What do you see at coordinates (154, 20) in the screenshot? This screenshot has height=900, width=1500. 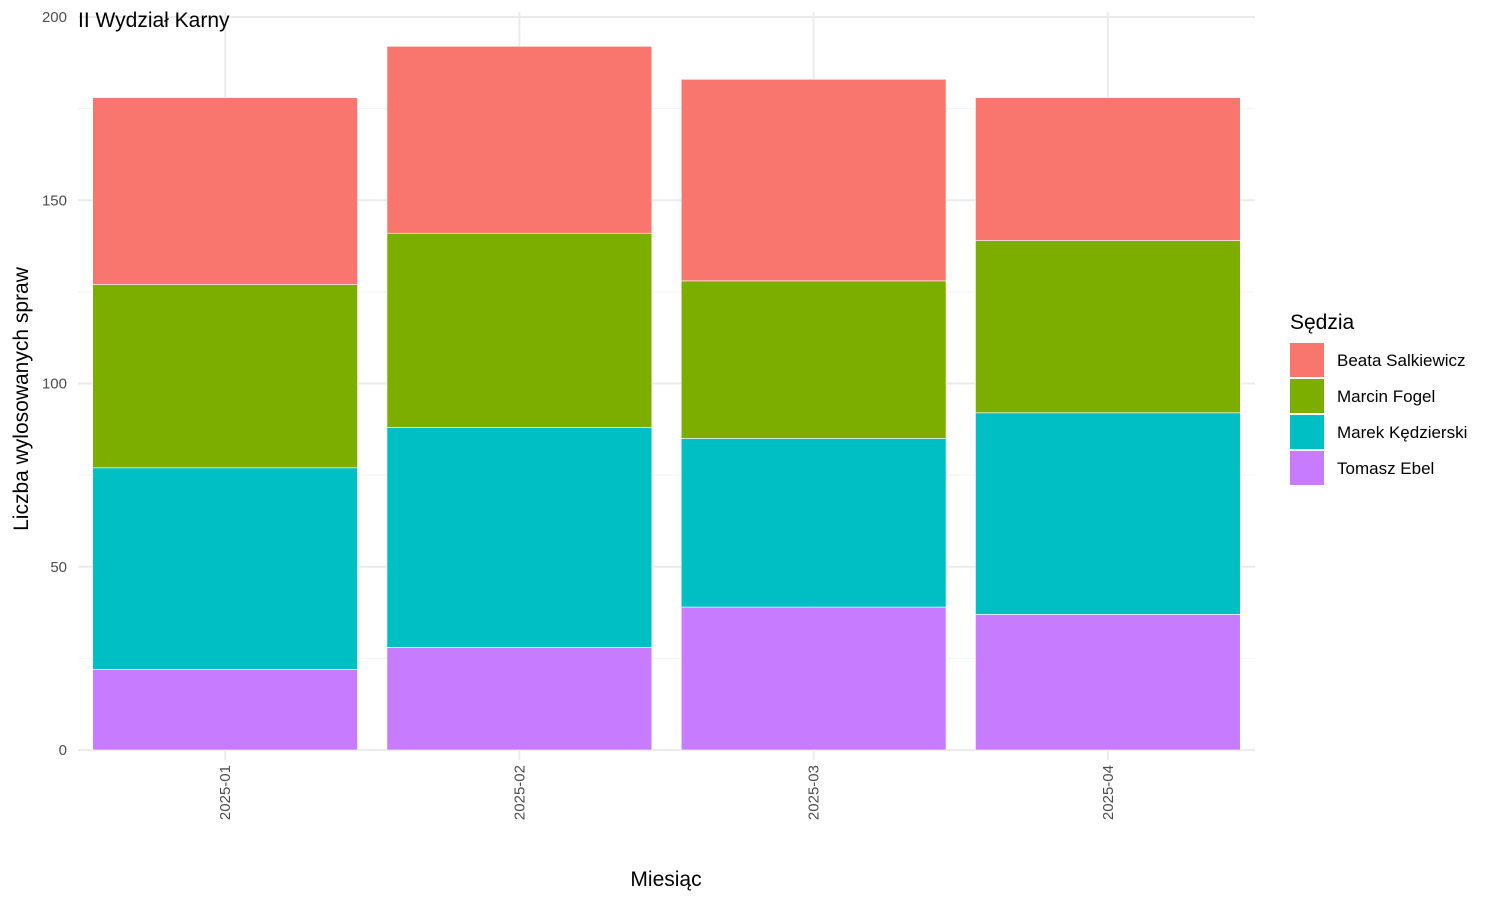 I see `chart-title: II Wydział Karny` at bounding box center [154, 20].